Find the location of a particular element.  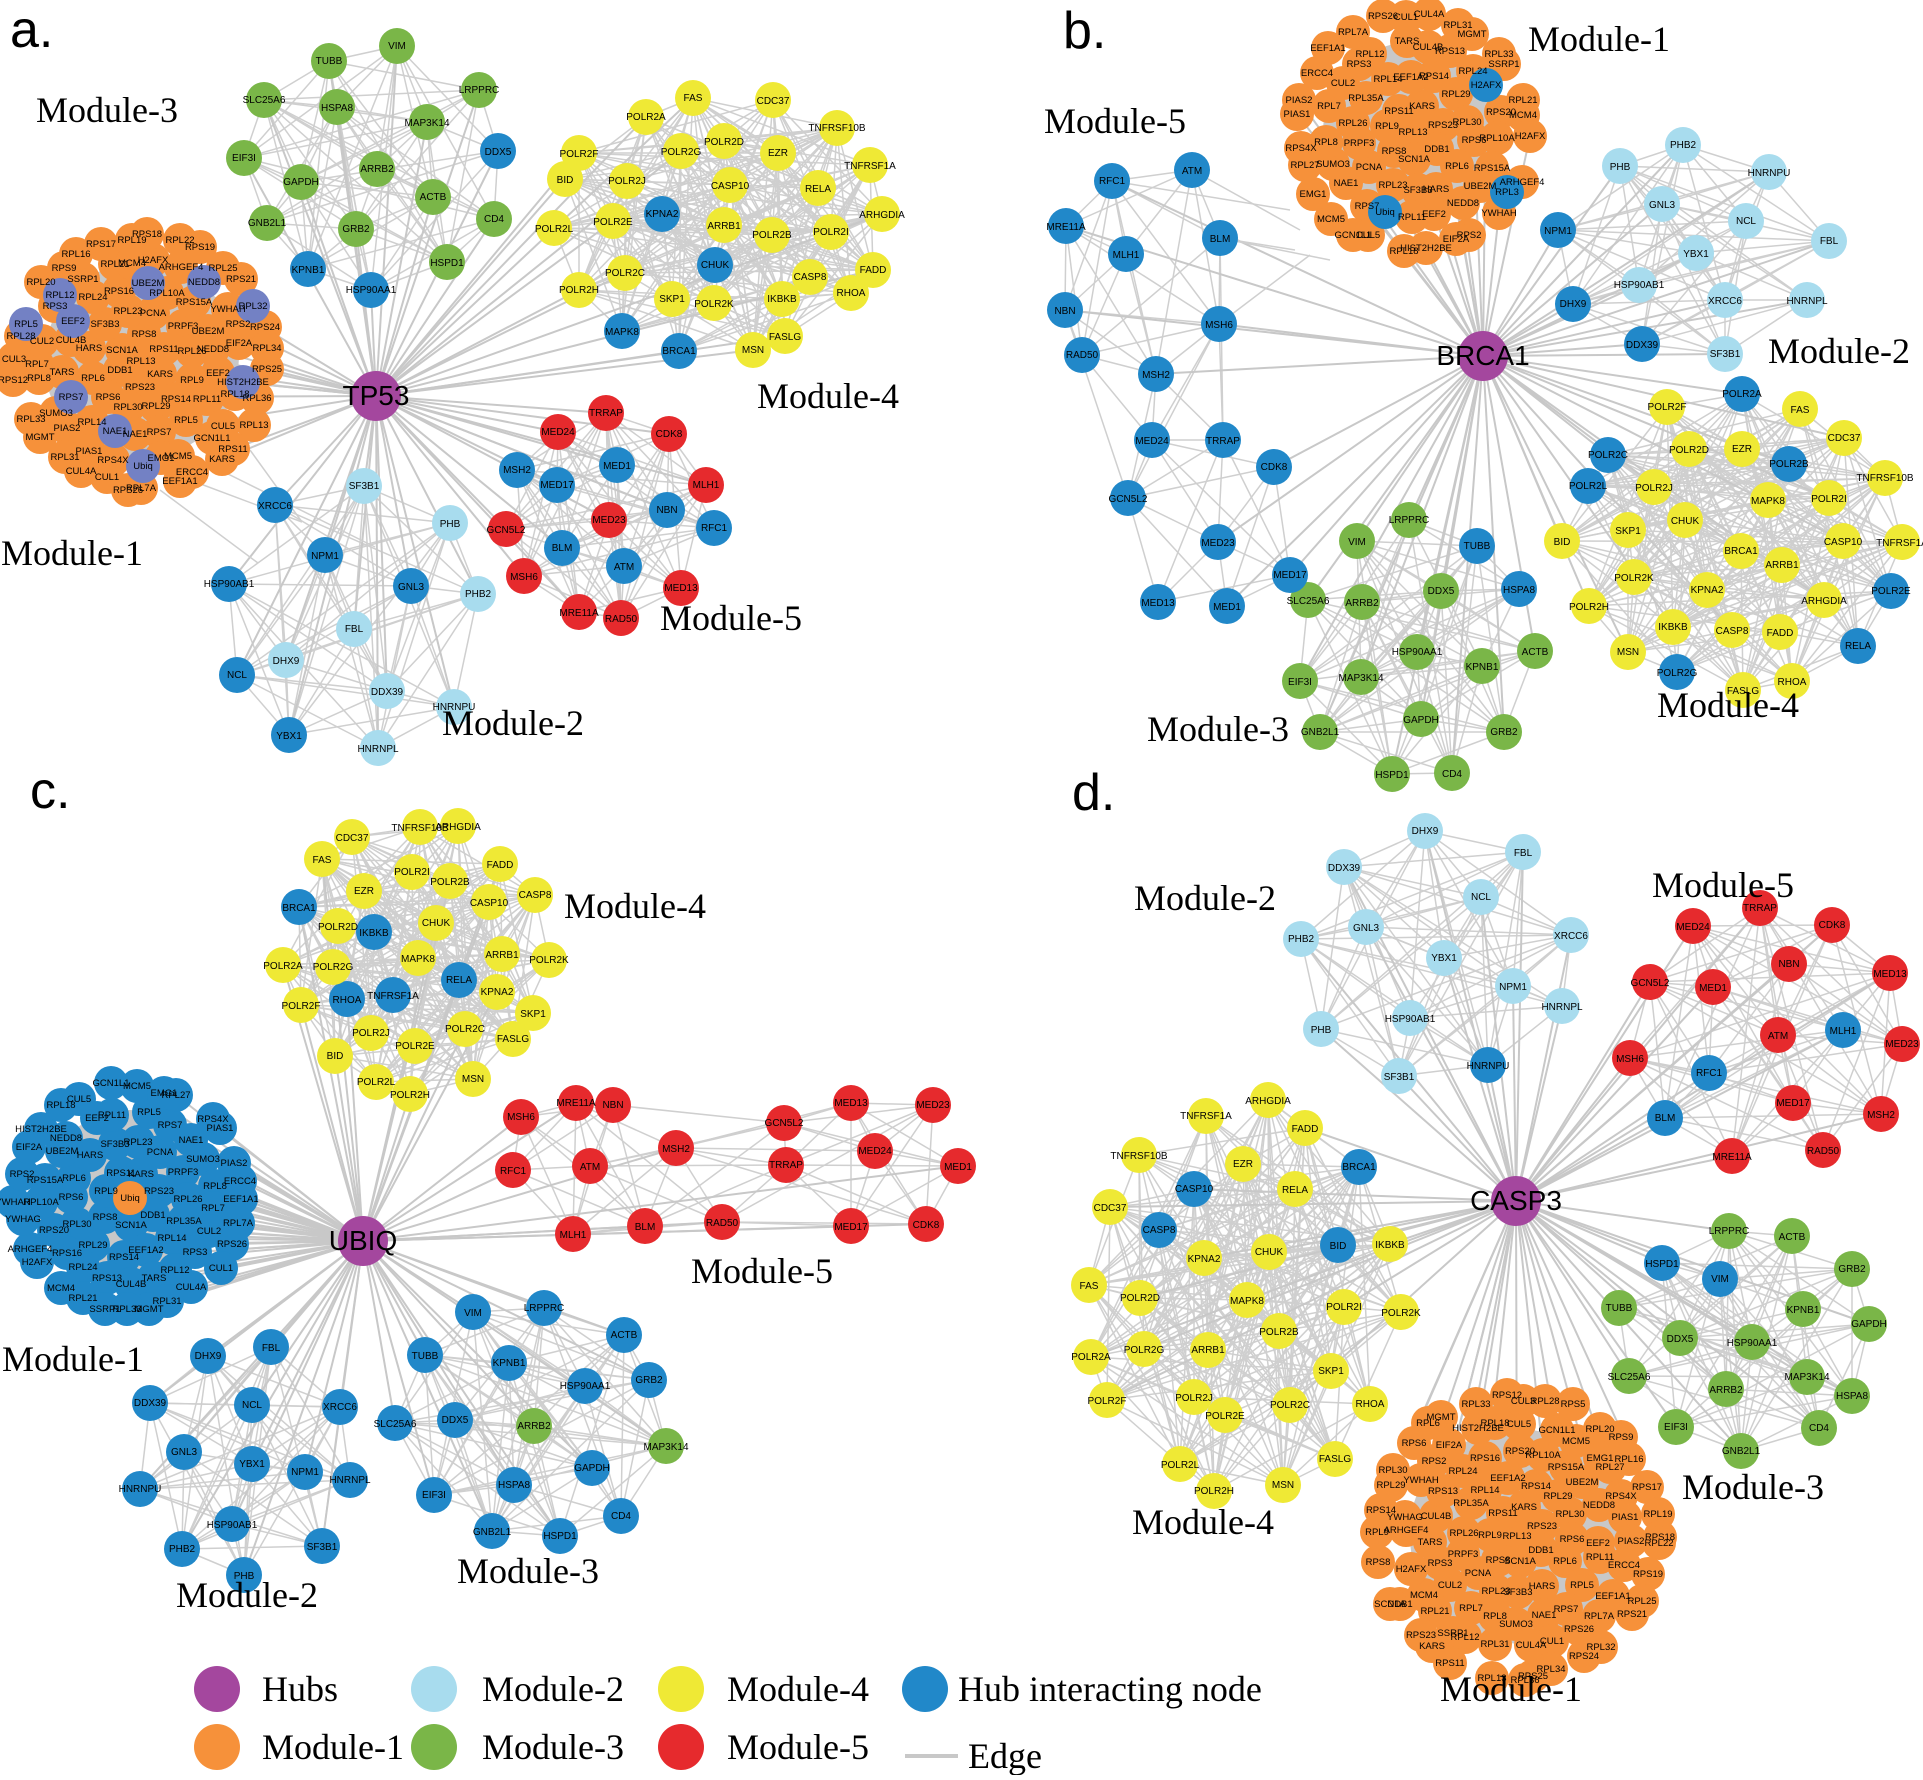

svg-text: RPL8 is located at coordinates (39, 378).